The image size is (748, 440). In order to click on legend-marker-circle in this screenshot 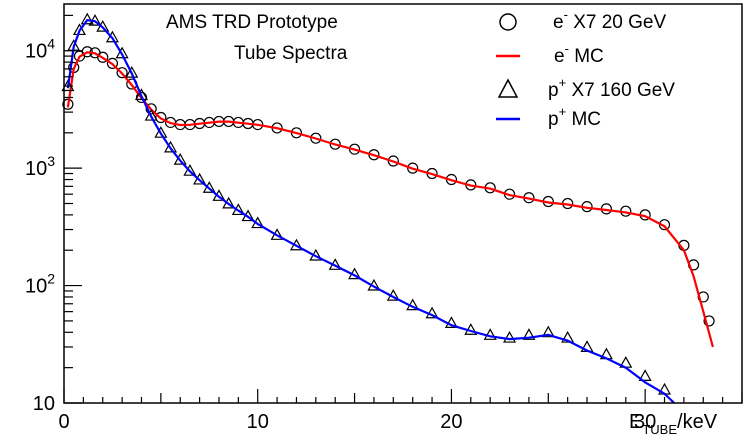, I will do `click(508, 22)`.